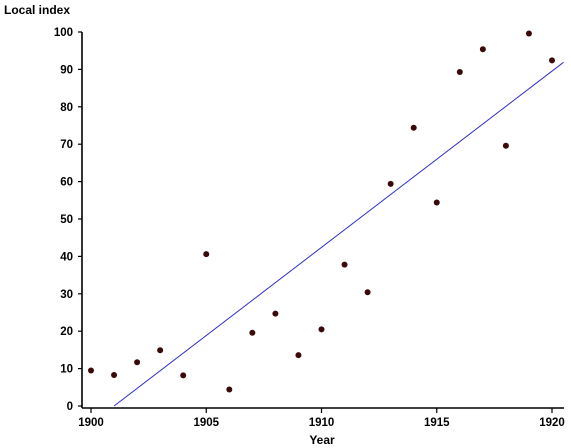 This screenshot has width=571, height=448. What do you see at coordinates (66, 108) in the screenshot?
I see `y-tick-label: 80` at bounding box center [66, 108].